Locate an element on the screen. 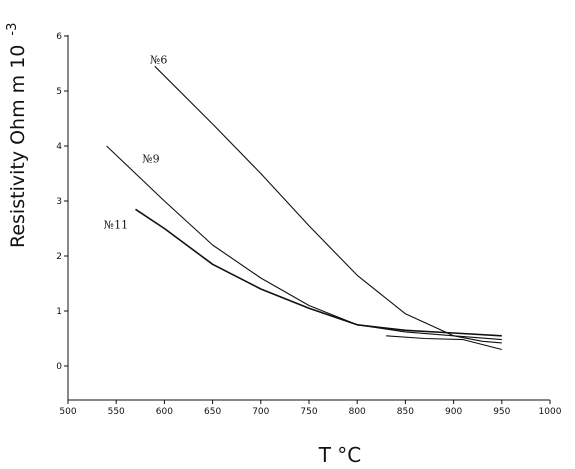  series-line is located at coordinates (444, 343).